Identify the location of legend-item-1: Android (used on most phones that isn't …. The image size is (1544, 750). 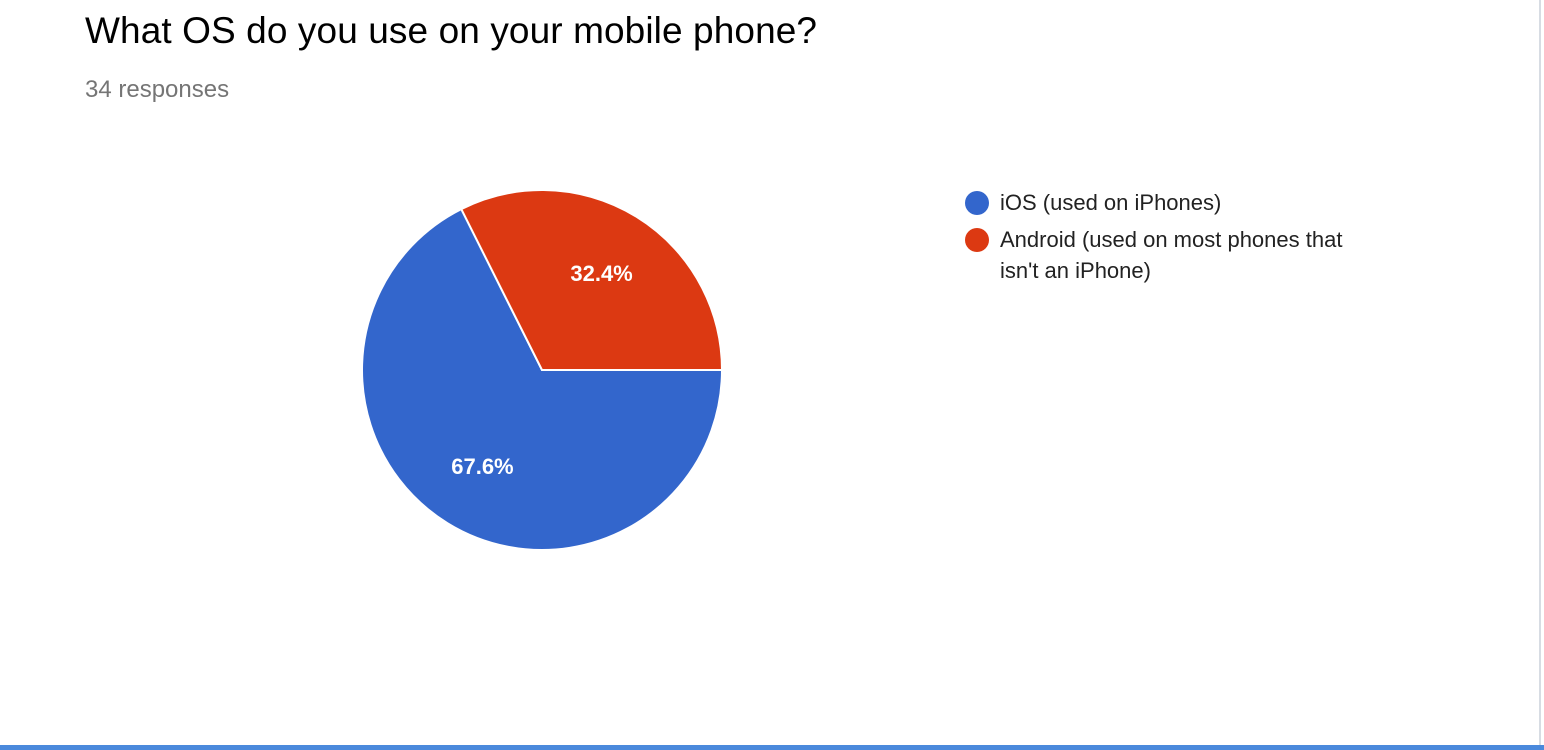
(1175, 255).